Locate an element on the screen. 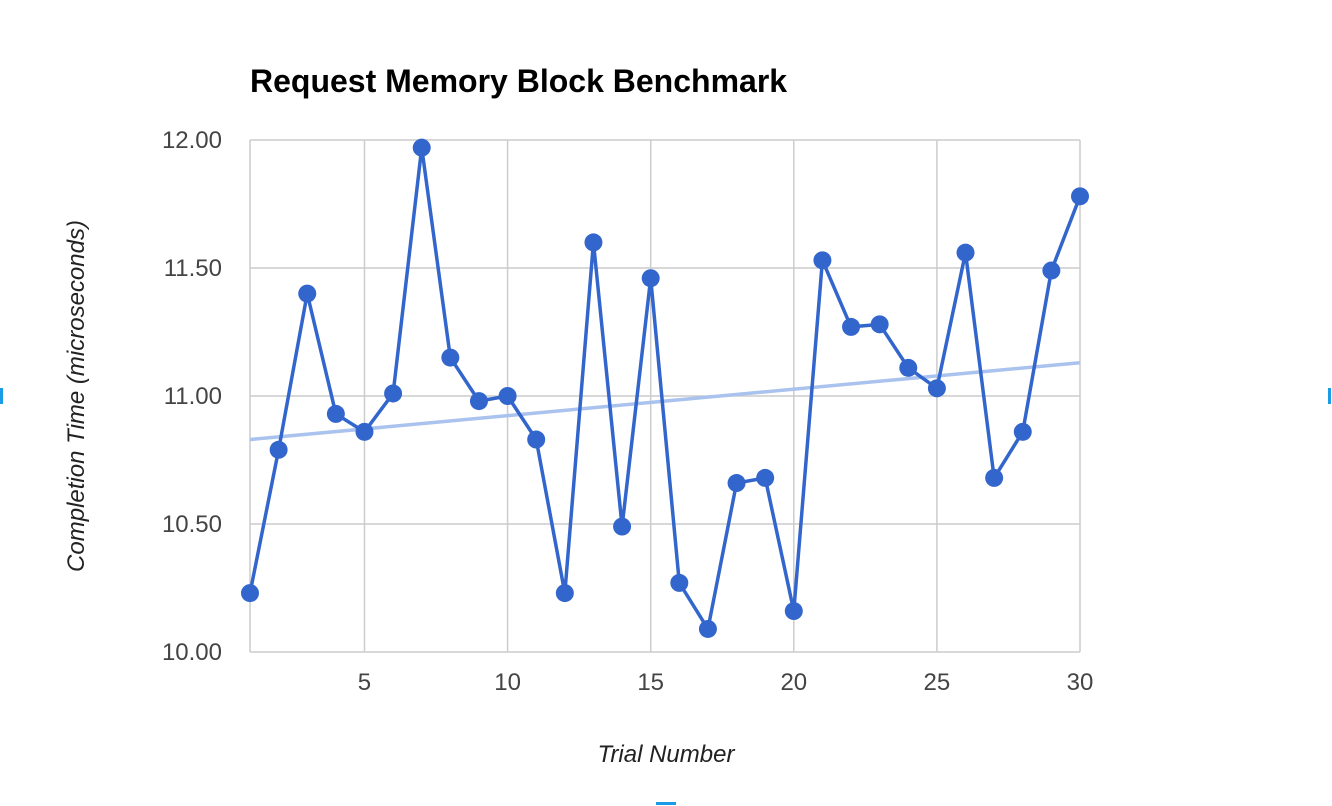 This screenshot has height=806, width=1332. y-tick-label: 11.50 is located at coordinates (193, 268).